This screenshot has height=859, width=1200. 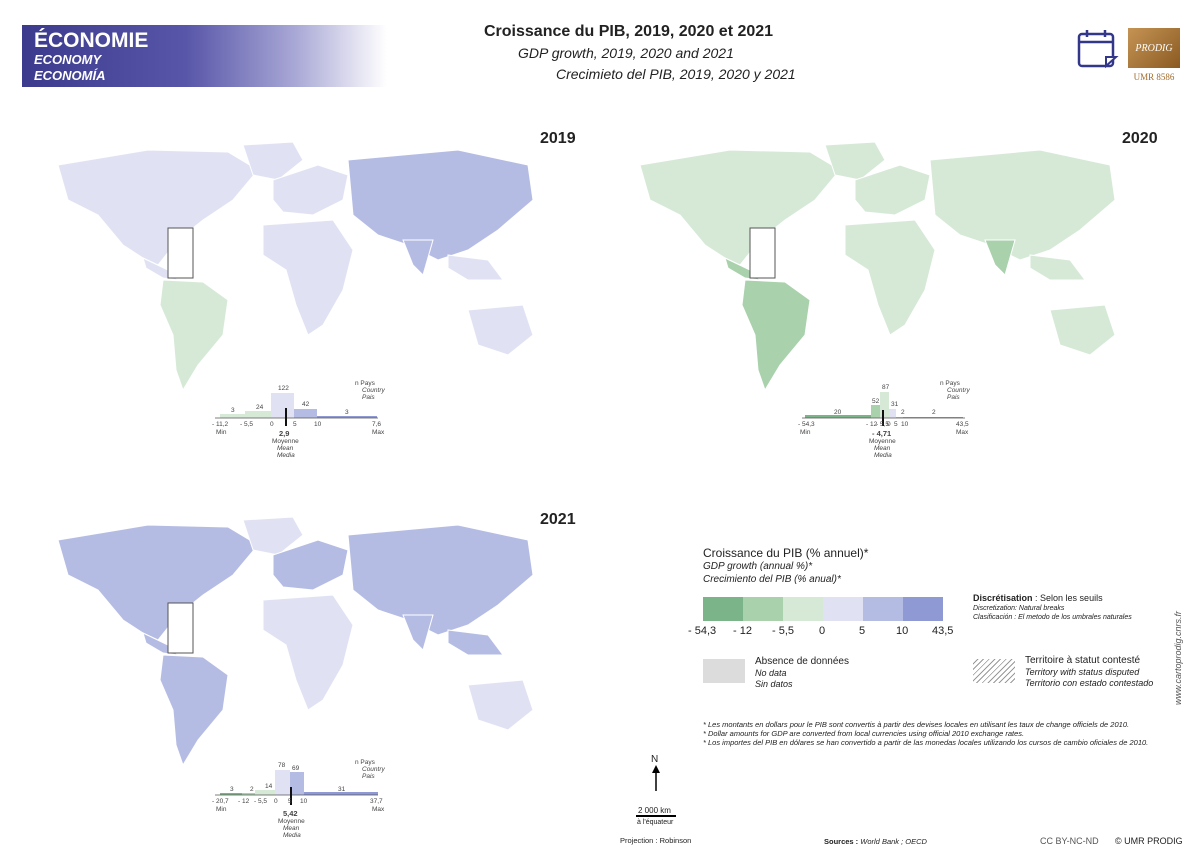 I want to click on discretization-fr: Discrétisation : Selon les seuils, so click(x=1038, y=598).